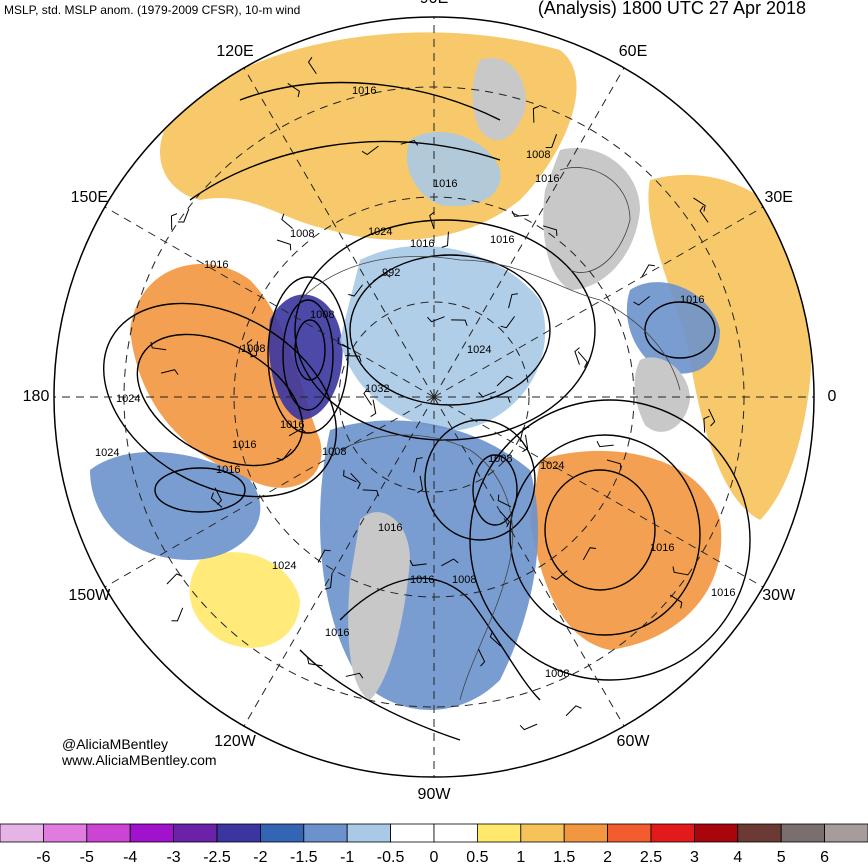 Image resolution: width=868 pixels, height=865 pixels. Describe the element at coordinates (43, 857) in the screenshot. I see `colorbar-tick-label: -6` at that location.